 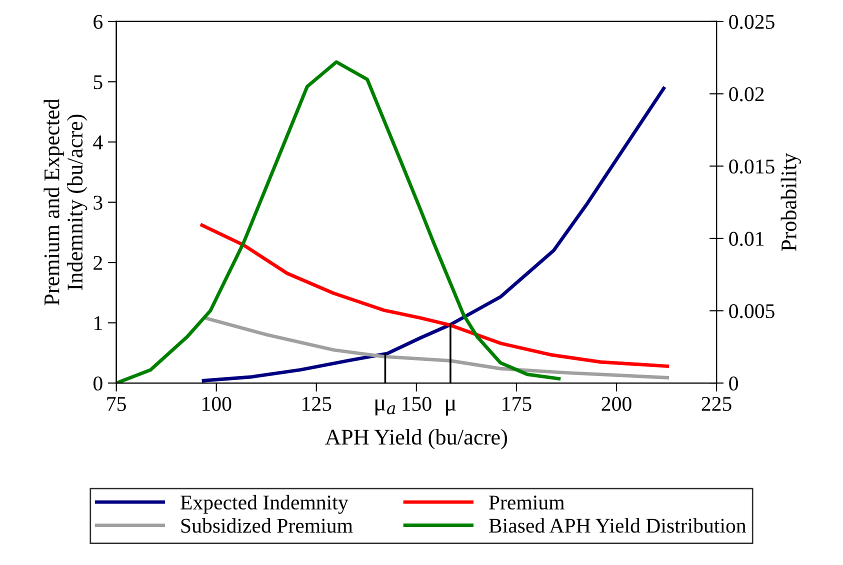 I want to click on ref-line-label: μ$_{a}$, so click(x=385, y=408).